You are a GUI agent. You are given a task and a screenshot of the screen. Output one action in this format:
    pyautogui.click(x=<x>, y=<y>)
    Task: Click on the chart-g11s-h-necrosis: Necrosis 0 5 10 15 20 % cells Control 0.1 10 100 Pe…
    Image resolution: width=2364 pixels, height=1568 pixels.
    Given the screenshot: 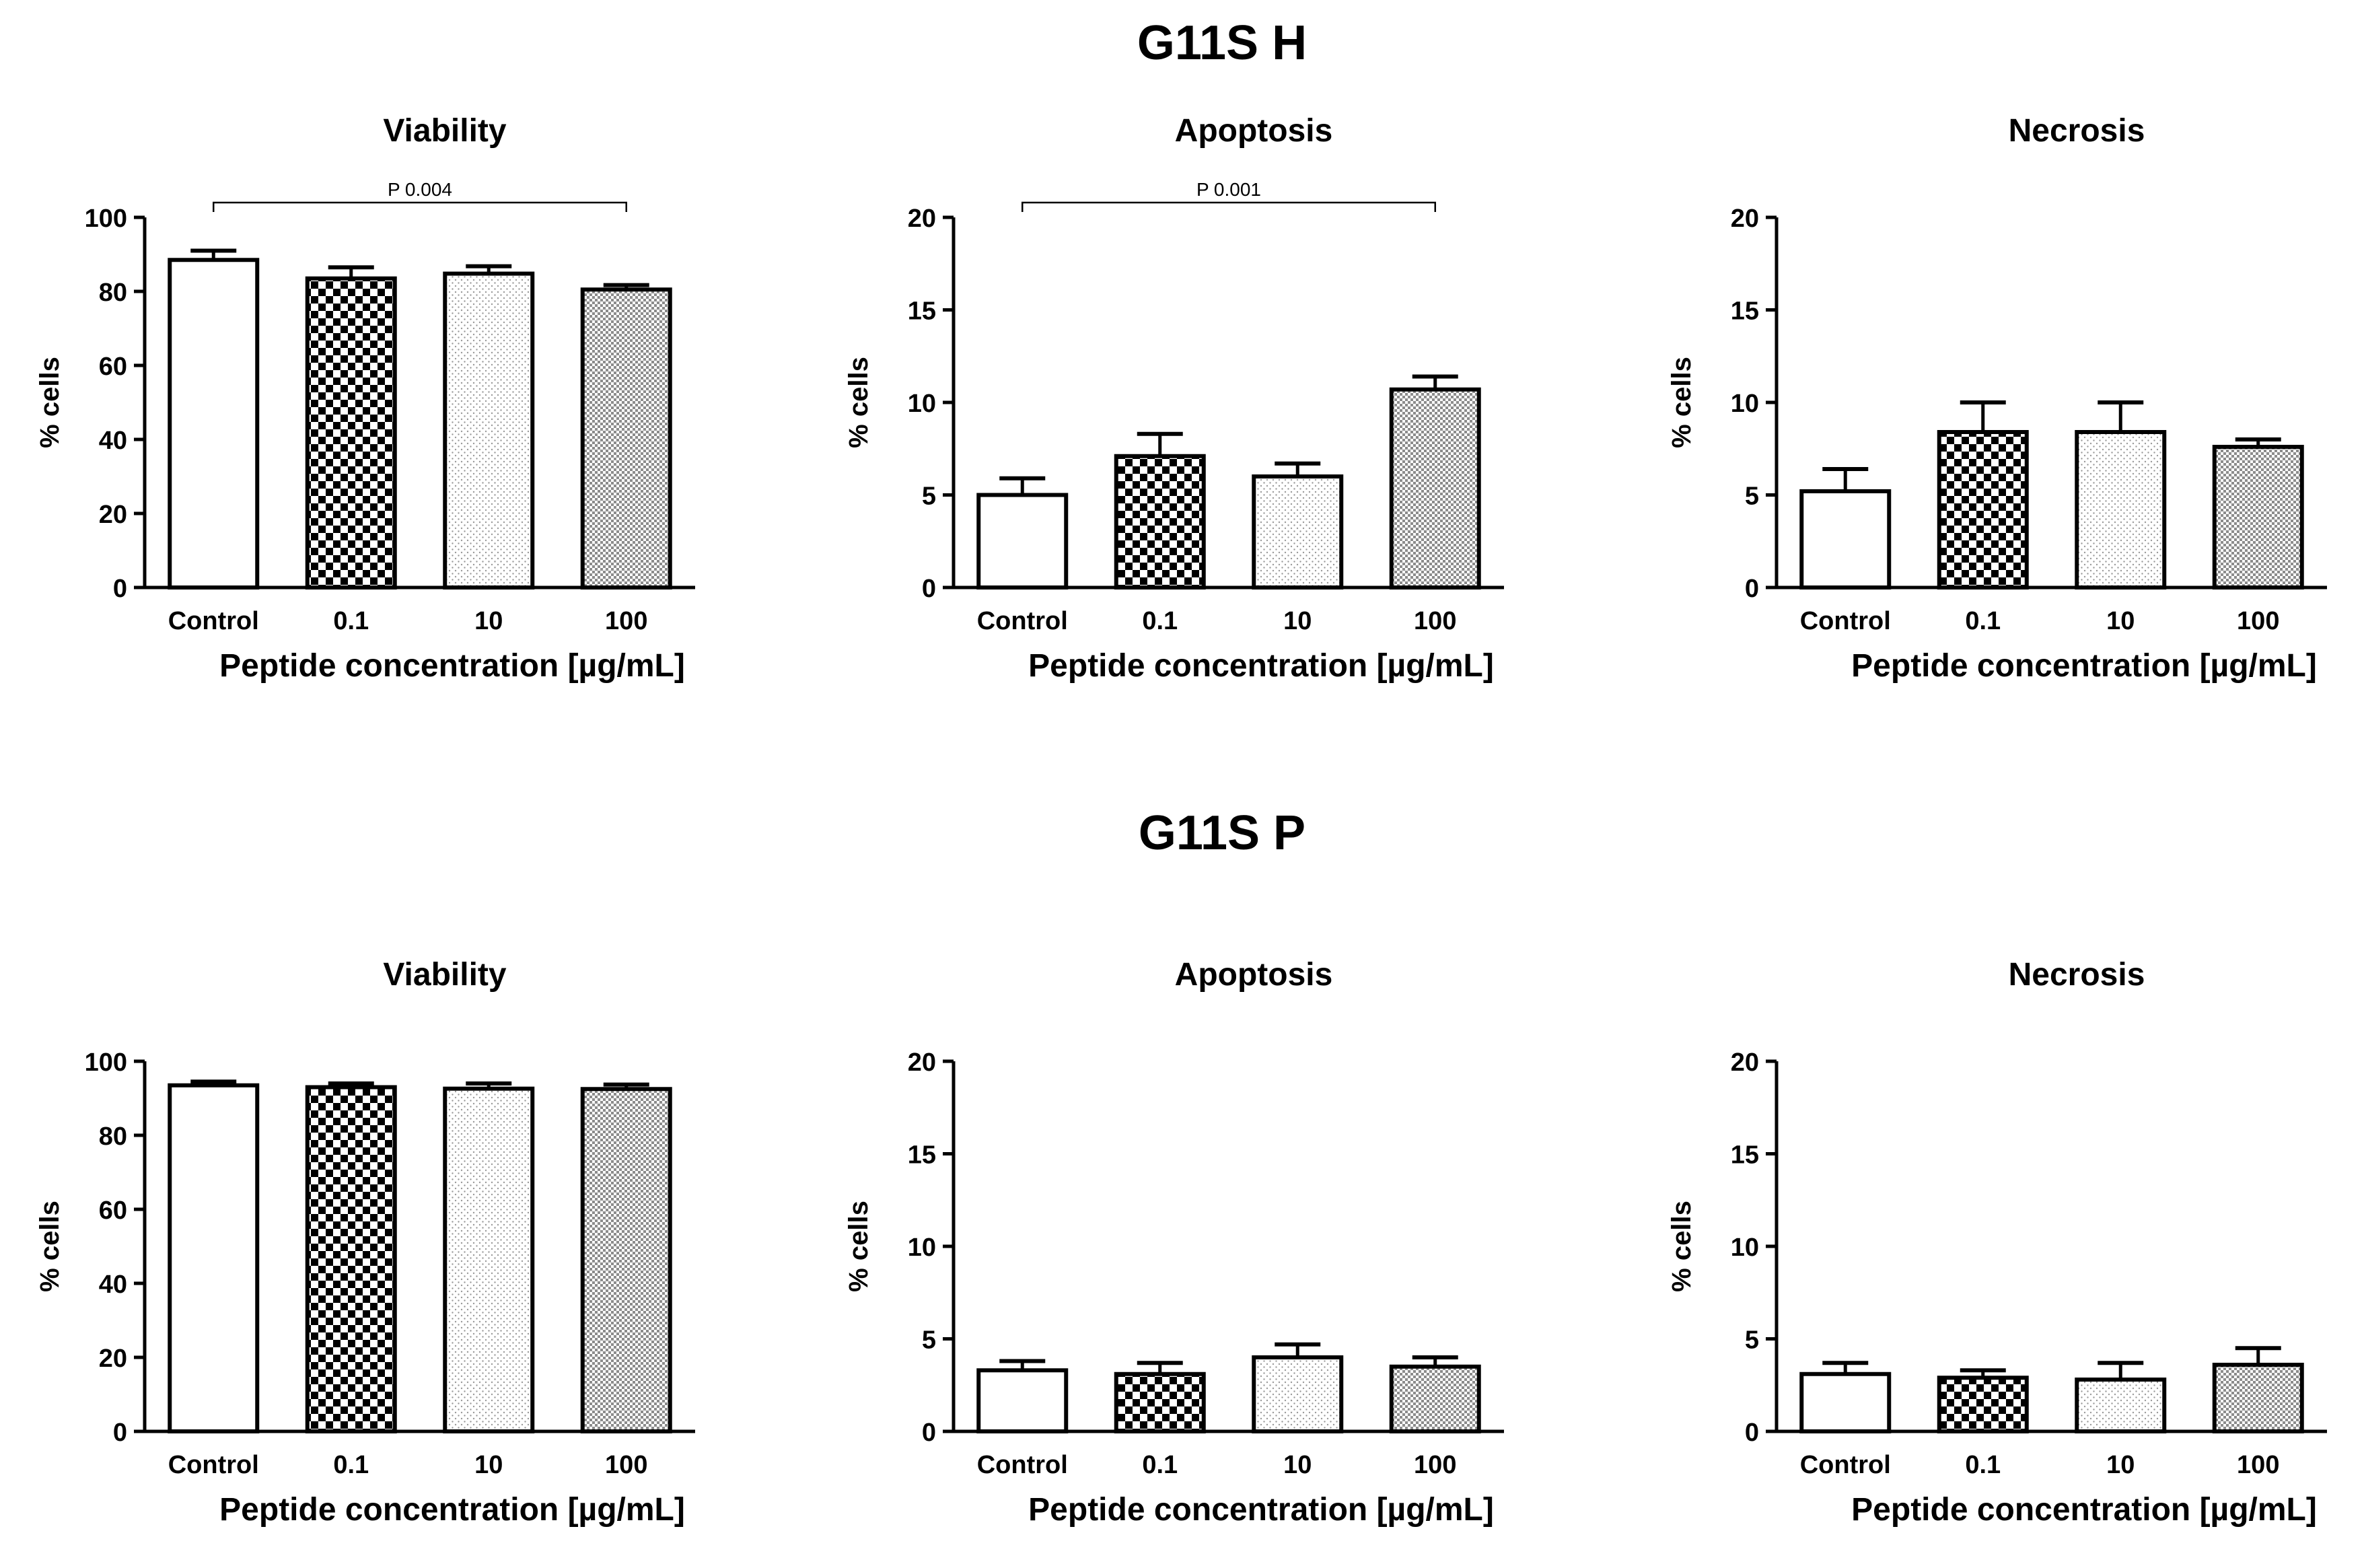 What is the action you would take?
    pyautogui.click(x=1997, y=398)
    